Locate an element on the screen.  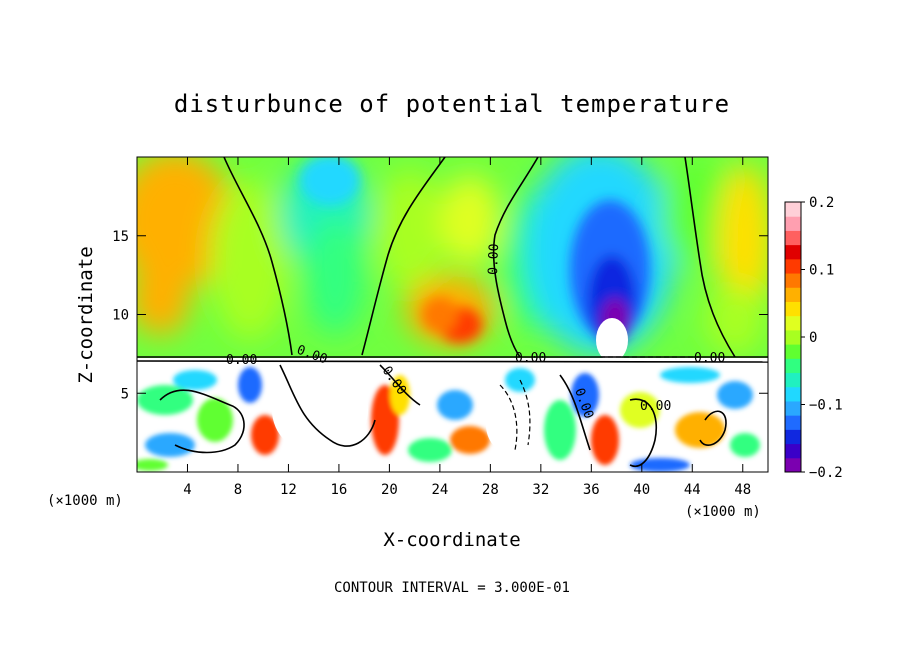
x-tick-label: 12 is located at coordinates (288, 490).